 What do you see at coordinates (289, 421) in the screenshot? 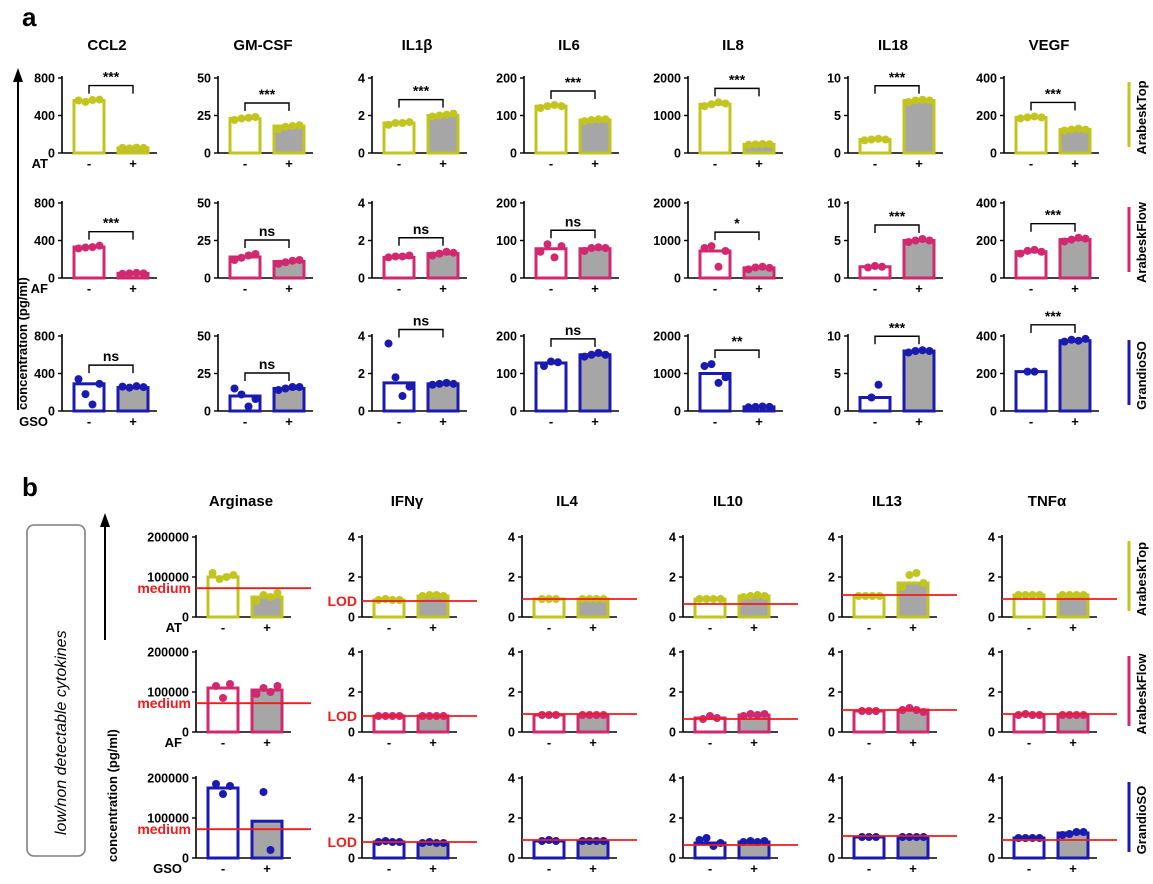
I see `pa-c1-r2-xtick-plus: +` at bounding box center [289, 421].